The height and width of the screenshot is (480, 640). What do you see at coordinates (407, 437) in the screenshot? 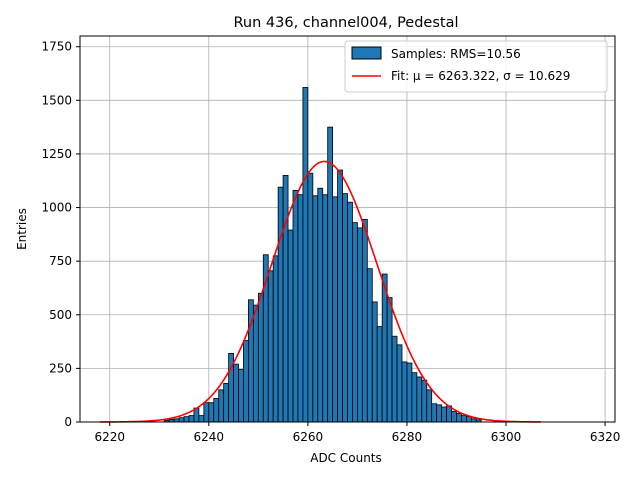
I see `x-tick-label: 6280` at bounding box center [407, 437].